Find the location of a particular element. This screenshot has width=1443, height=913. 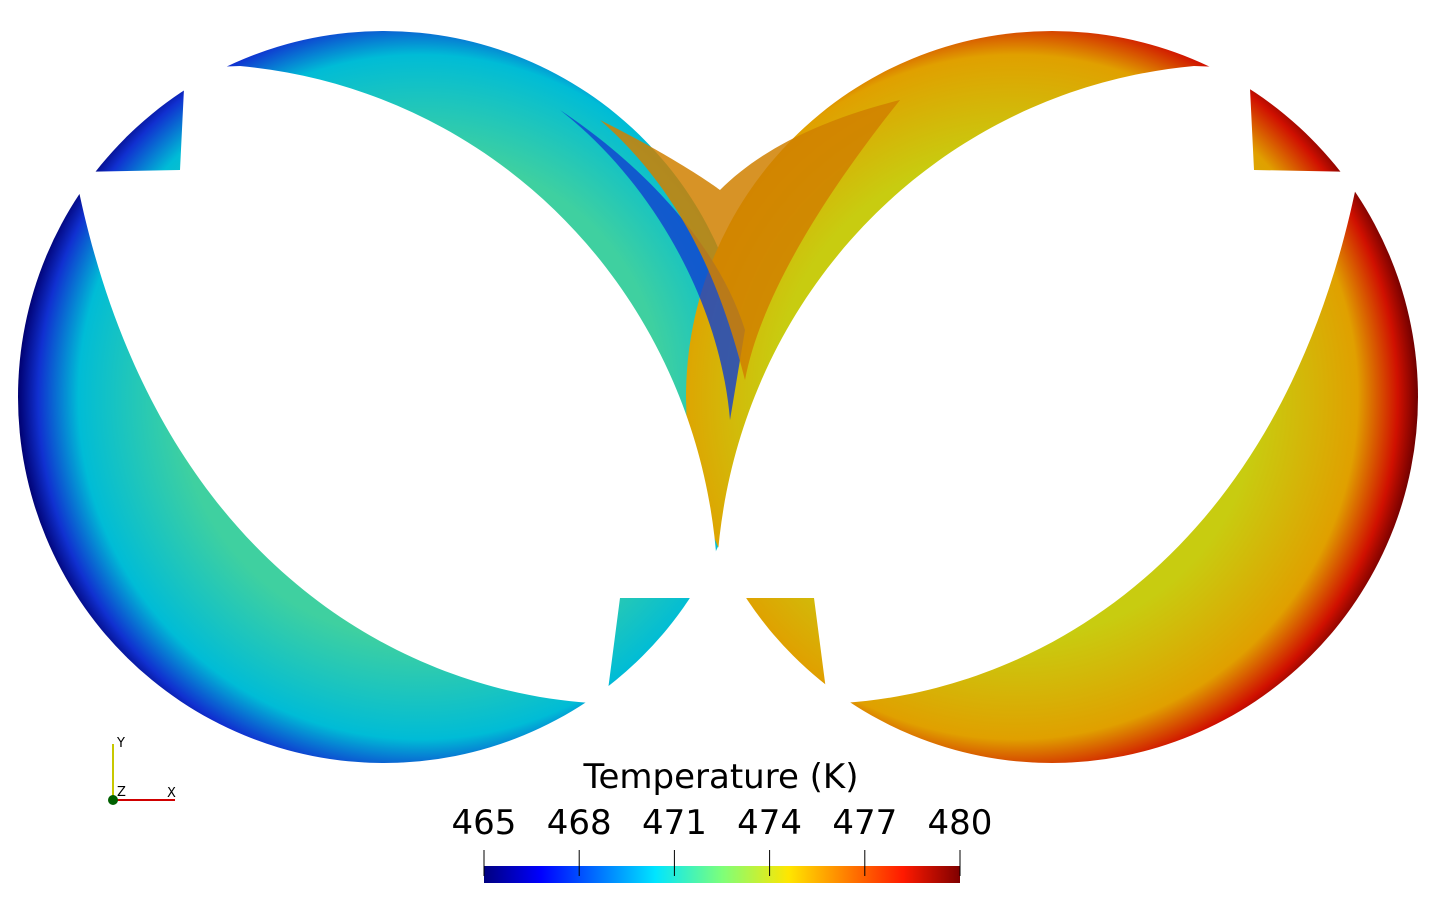

z-label: Z is located at coordinates (121, 792).